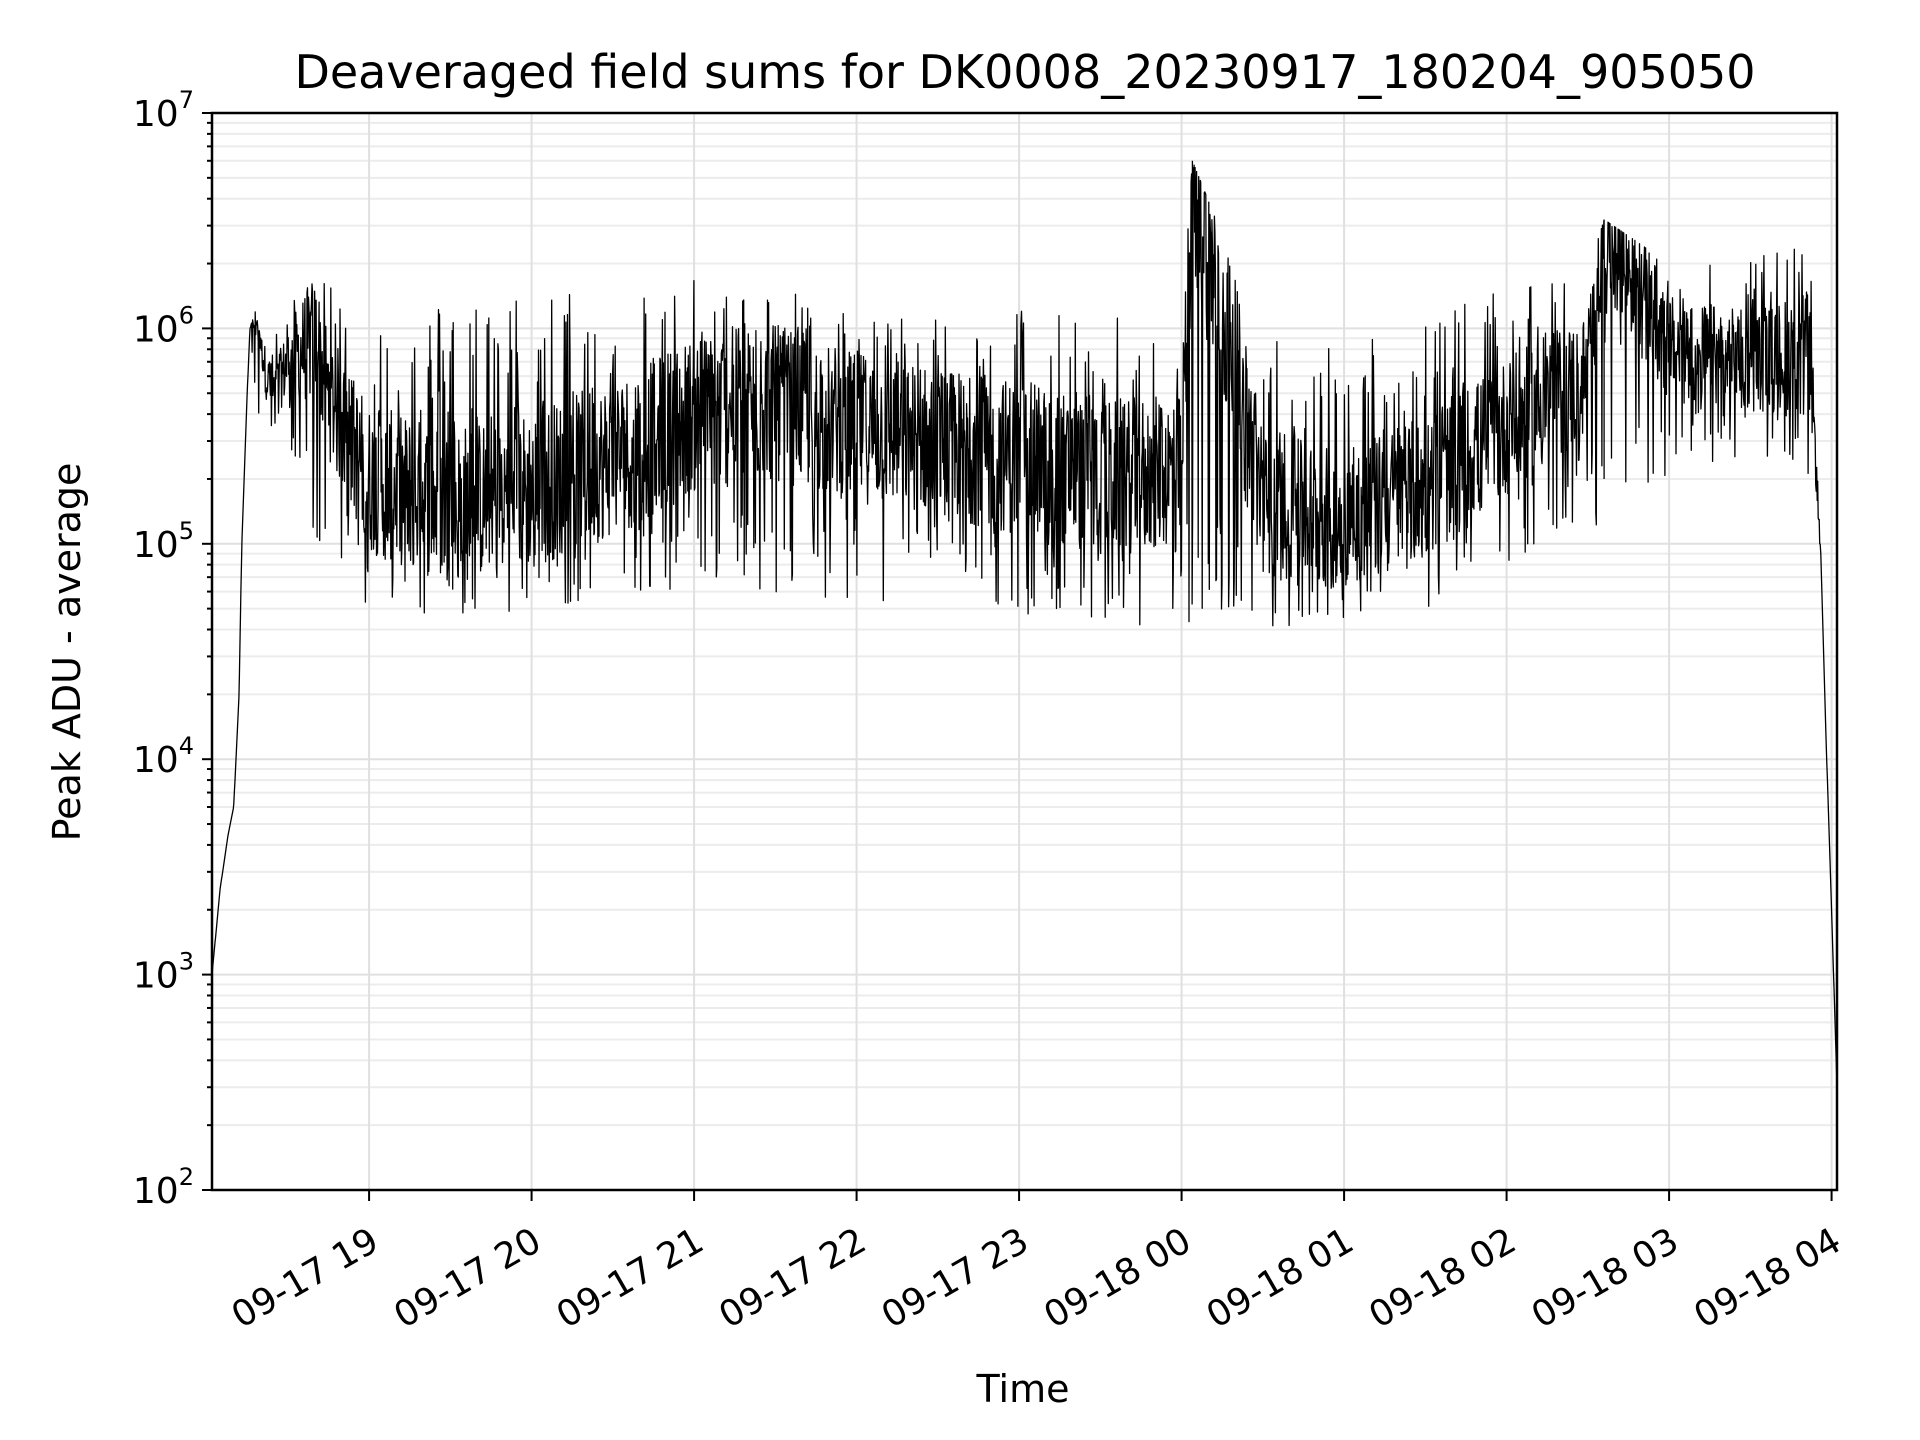  What do you see at coordinates (1442, 1278) in the screenshot?
I see `x-tick-label: 09-18 02` at bounding box center [1442, 1278].